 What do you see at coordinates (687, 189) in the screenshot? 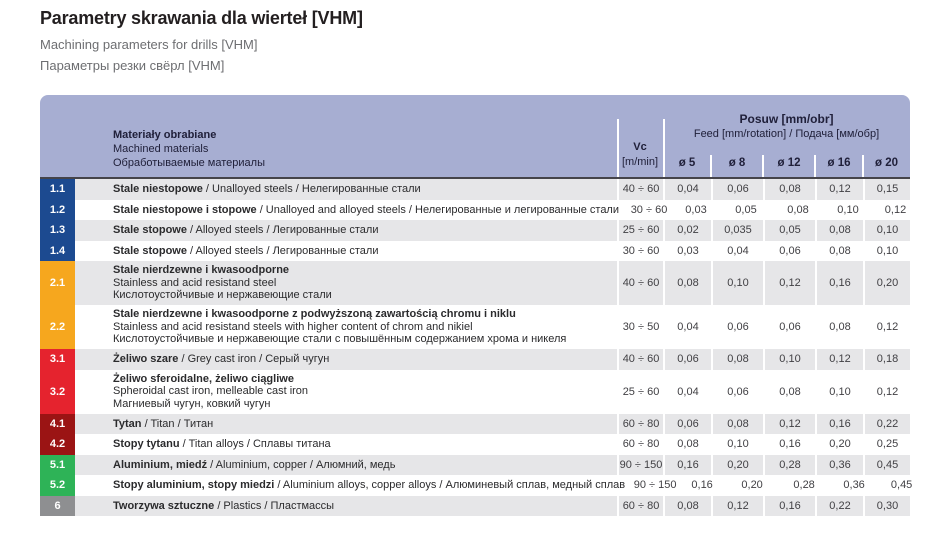
I see `feed-value-cell-d5: 0,04` at bounding box center [687, 189].